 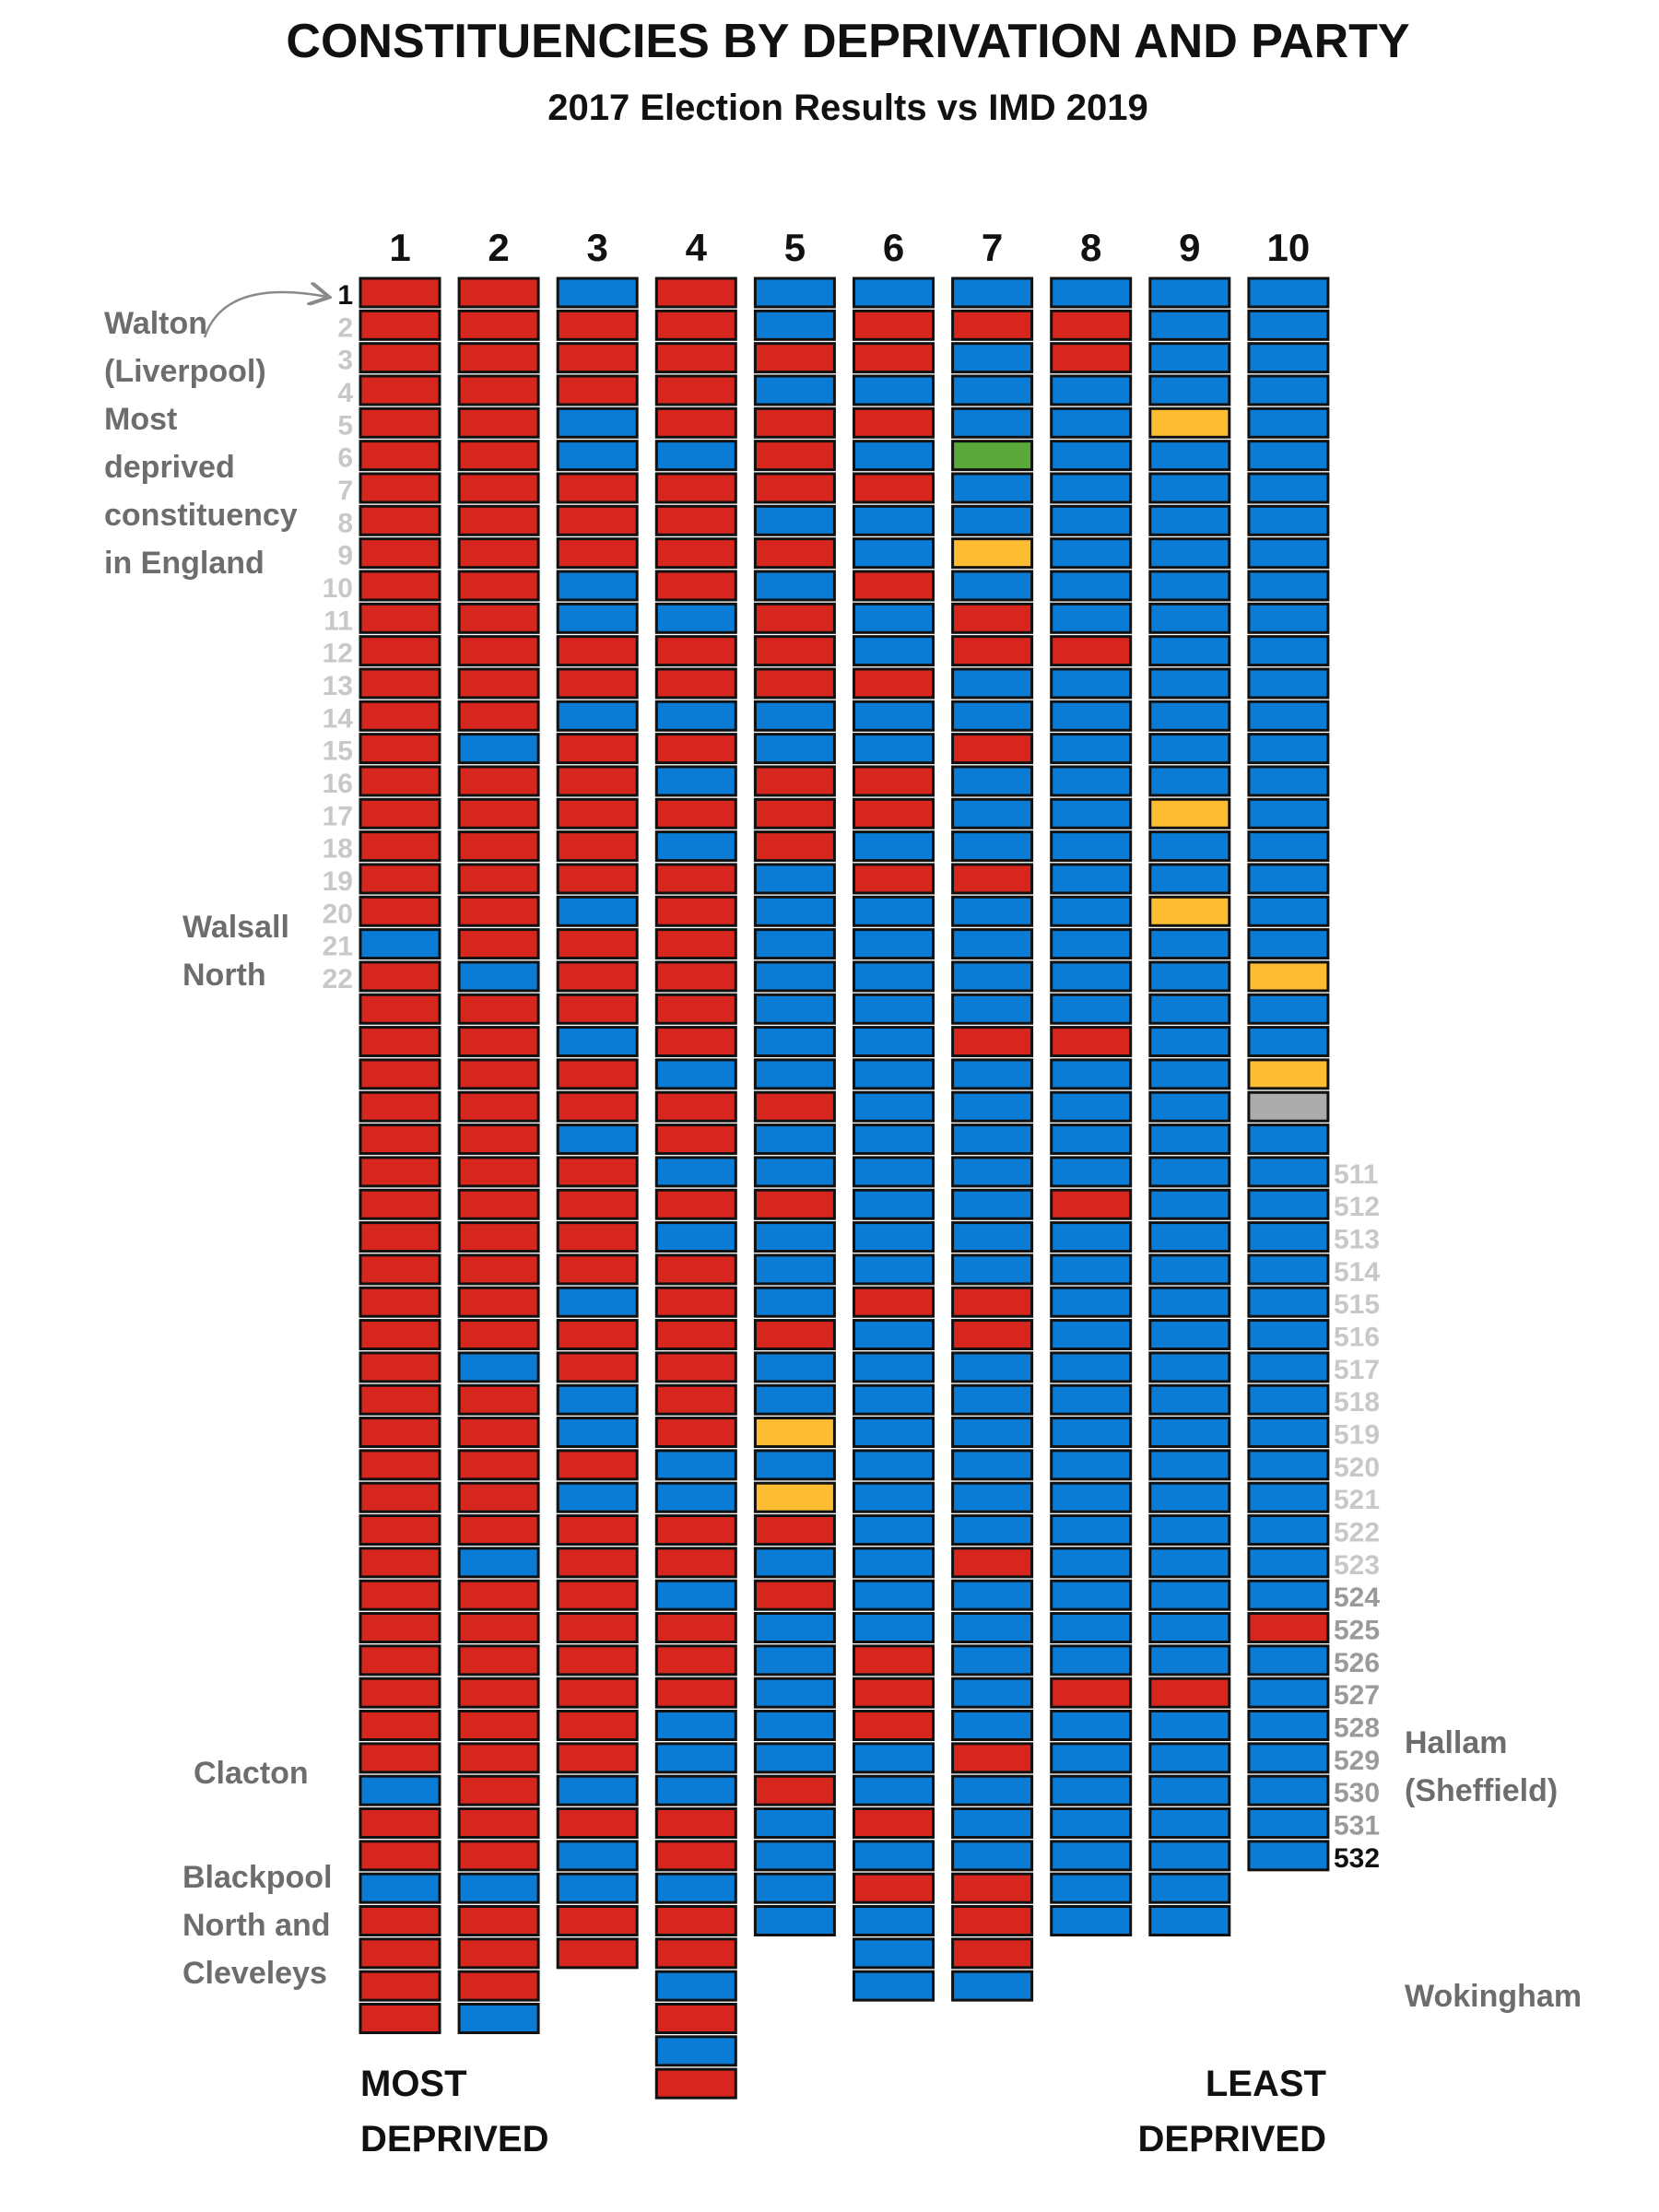 What do you see at coordinates (345, 295) in the screenshot?
I see `rank-index-label: 1` at bounding box center [345, 295].